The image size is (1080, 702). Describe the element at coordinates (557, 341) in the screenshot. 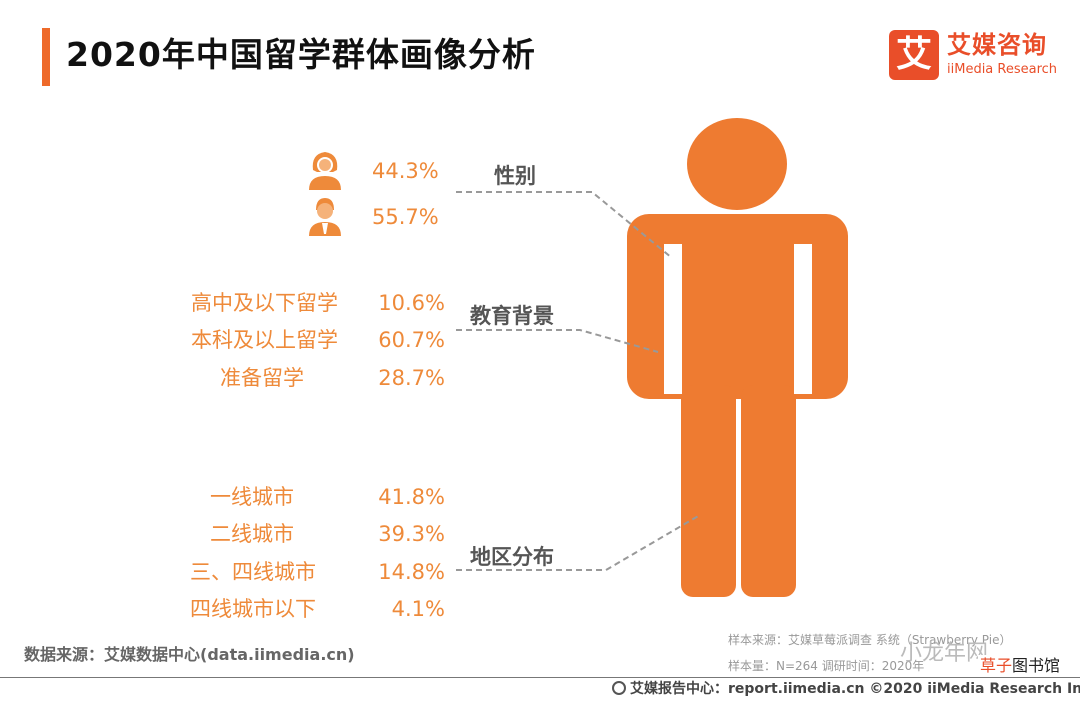

I see `connector-education` at that location.